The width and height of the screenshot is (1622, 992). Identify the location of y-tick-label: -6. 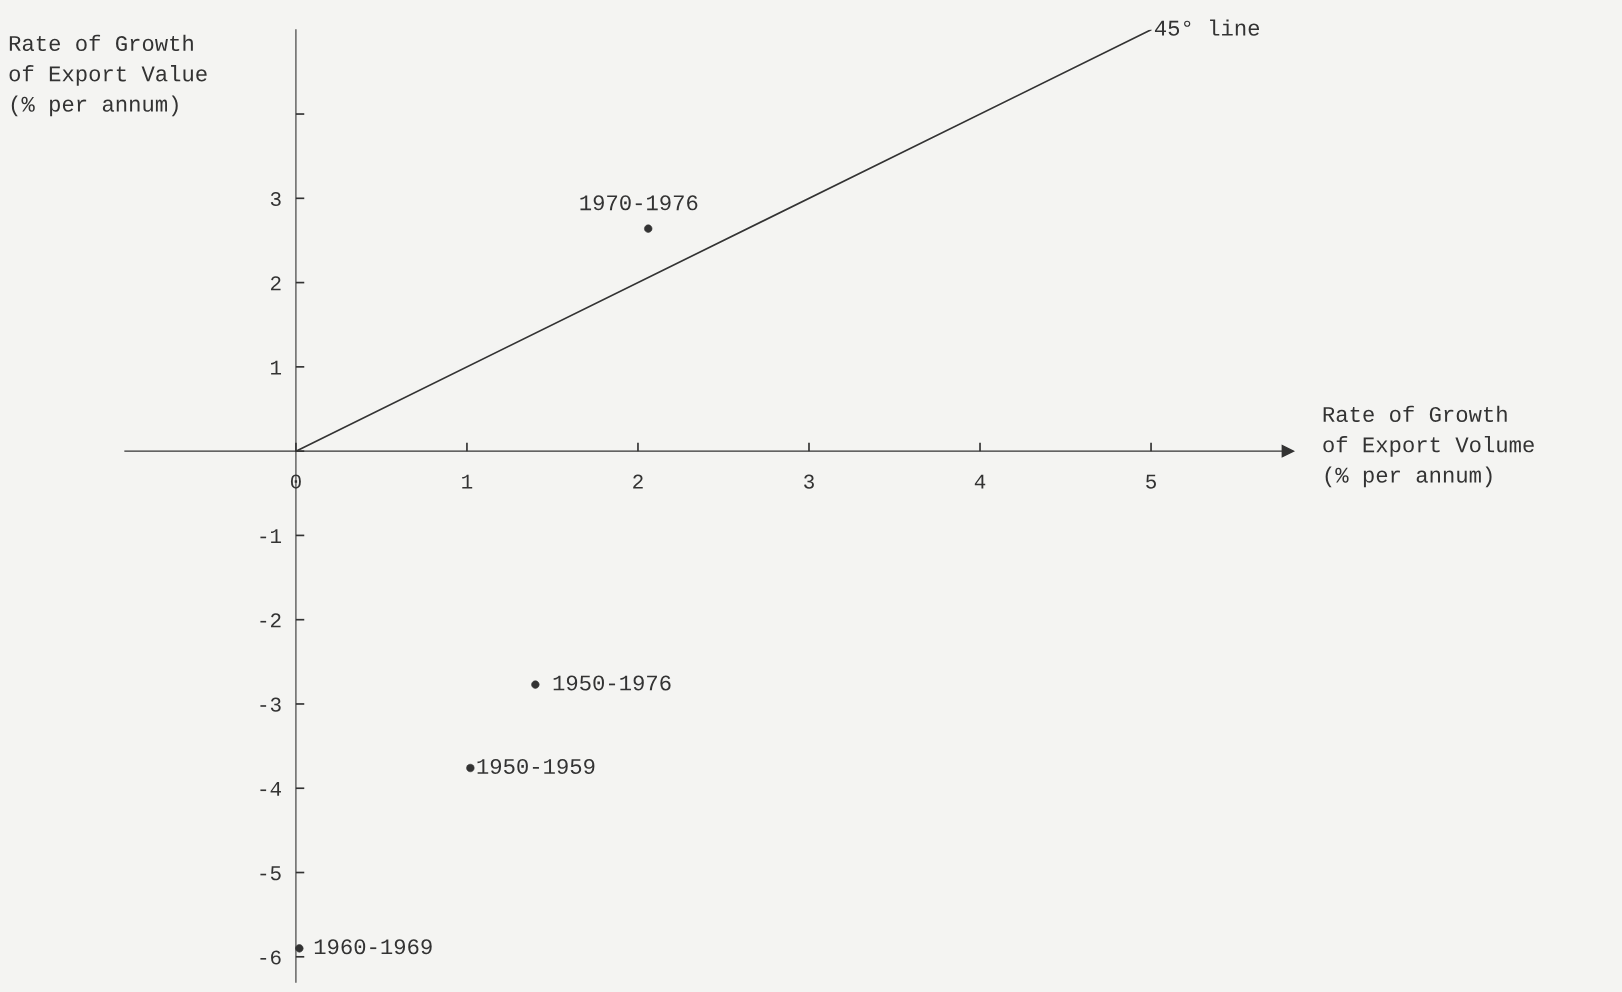
(270, 957).